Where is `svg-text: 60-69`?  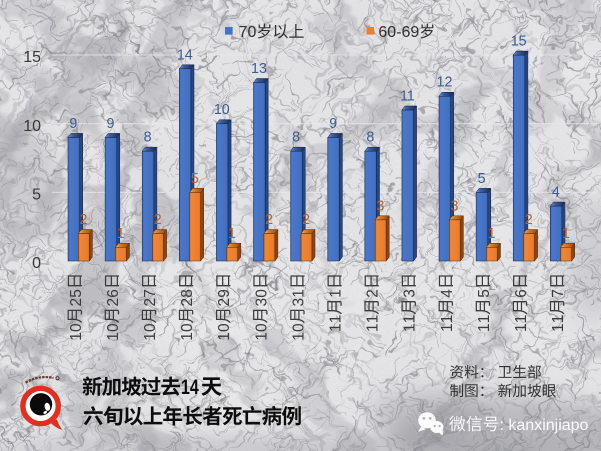
svg-text: 60-69 is located at coordinates (398, 32).